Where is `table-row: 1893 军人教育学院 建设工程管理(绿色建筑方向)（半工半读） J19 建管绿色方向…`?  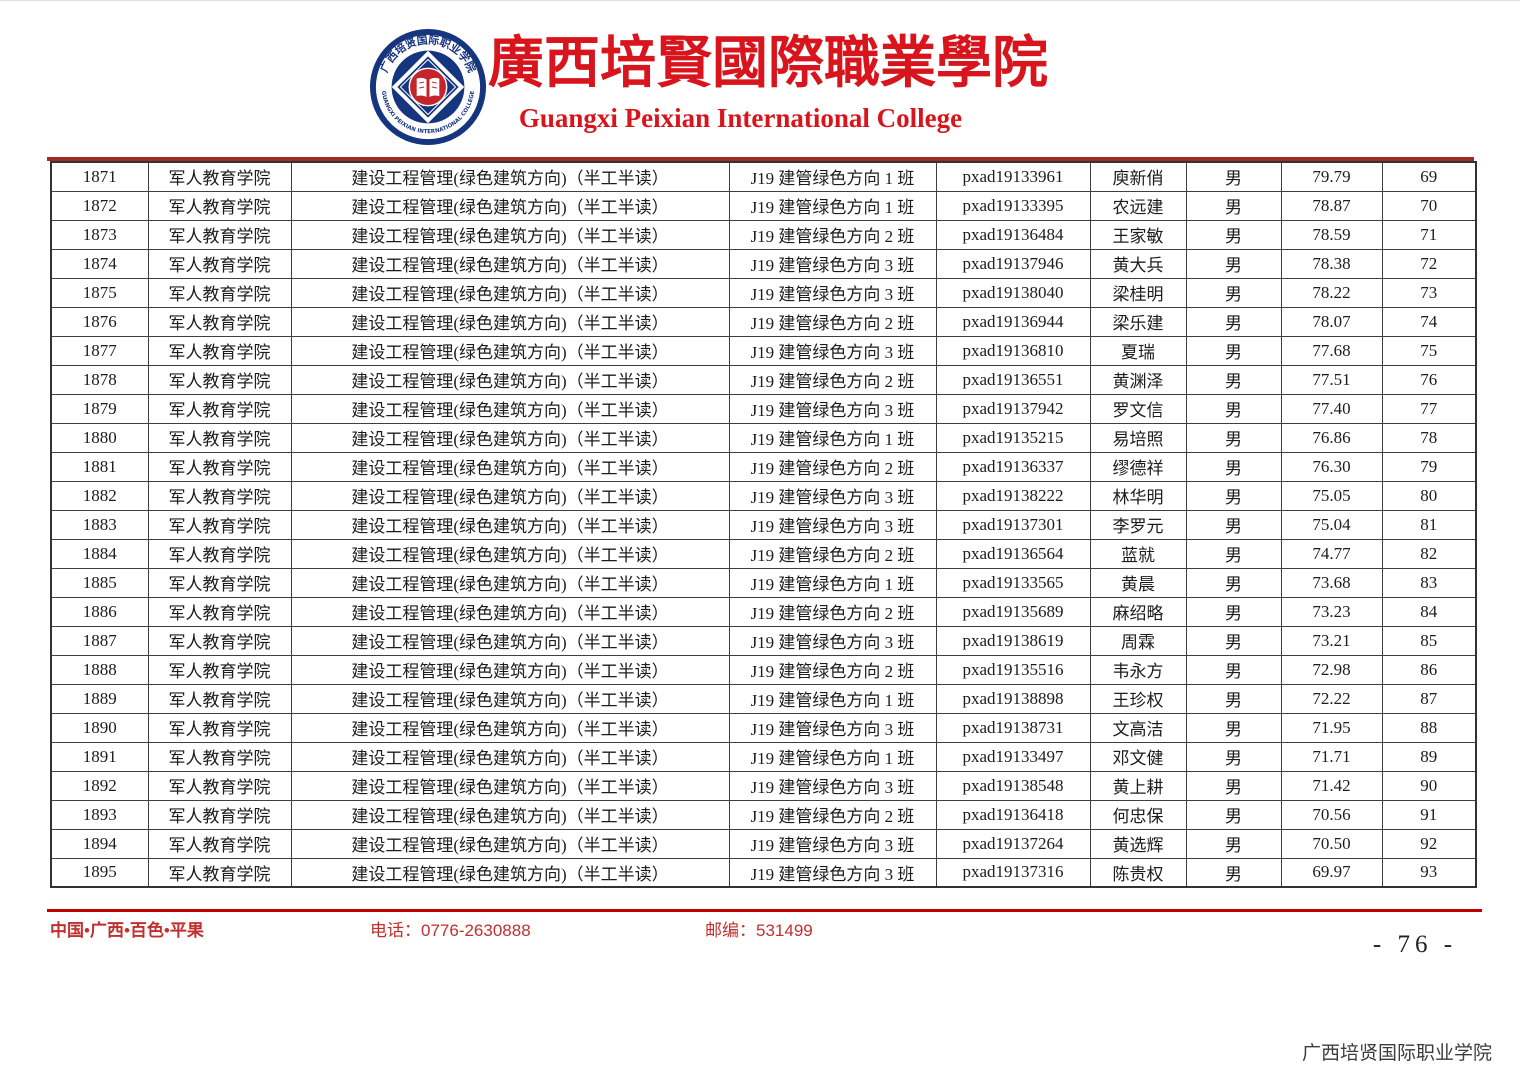
table-row: 1893 军人教育学院 建设工程管理(绿色建筑方向)（半工半读） J19 建管绿色方向… is located at coordinates (763, 814).